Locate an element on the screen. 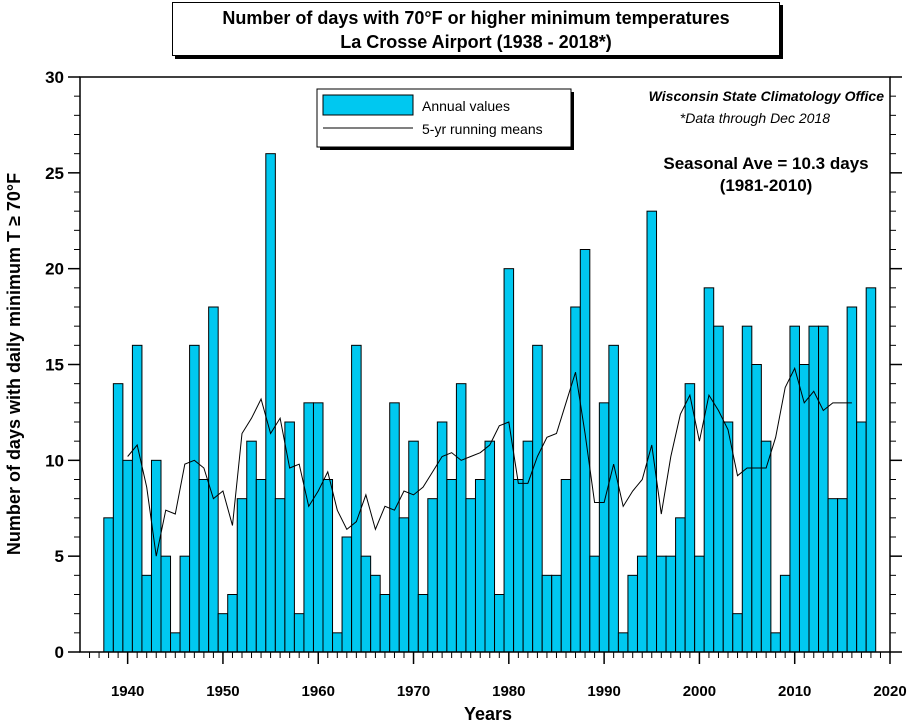 The height and width of the screenshot is (726, 918). bar-2011 is located at coordinates (804, 508).